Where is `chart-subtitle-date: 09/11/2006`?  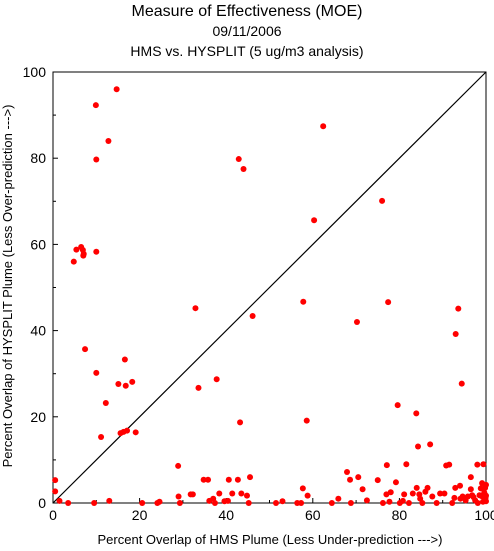 chart-subtitle-date: 09/11/2006 is located at coordinates (246, 31).